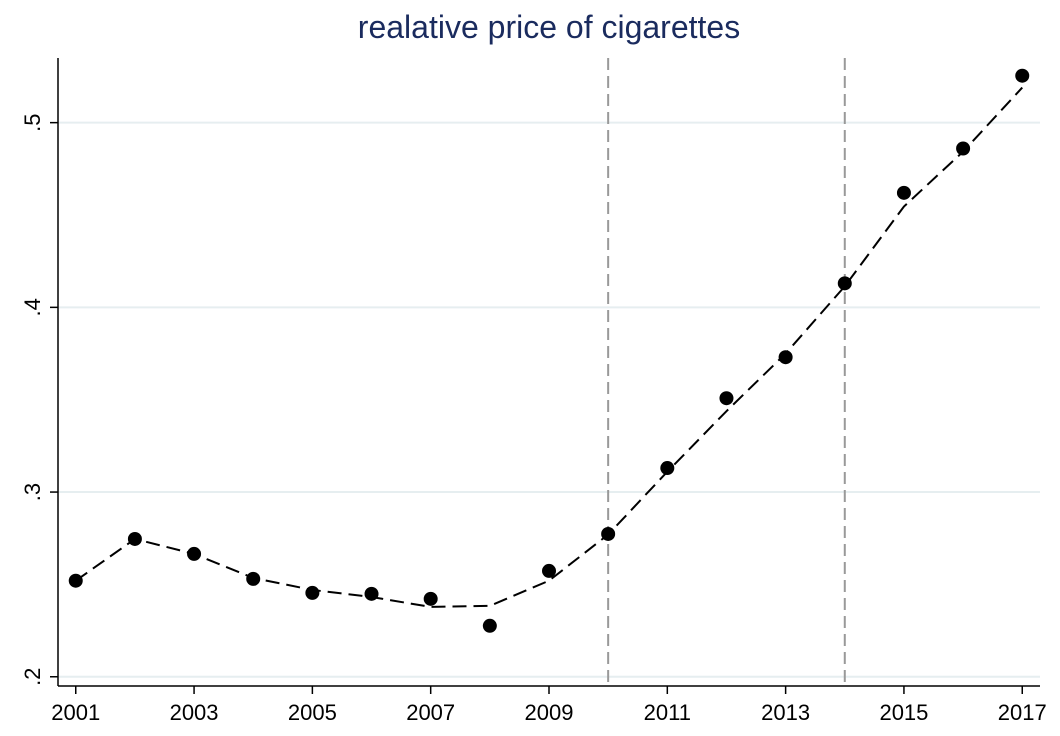 This screenshot has width=1060, height=736. Describe the element at coordinates (75, 712) in the screenshot. I see `x-tick-label: 2001` at that location.